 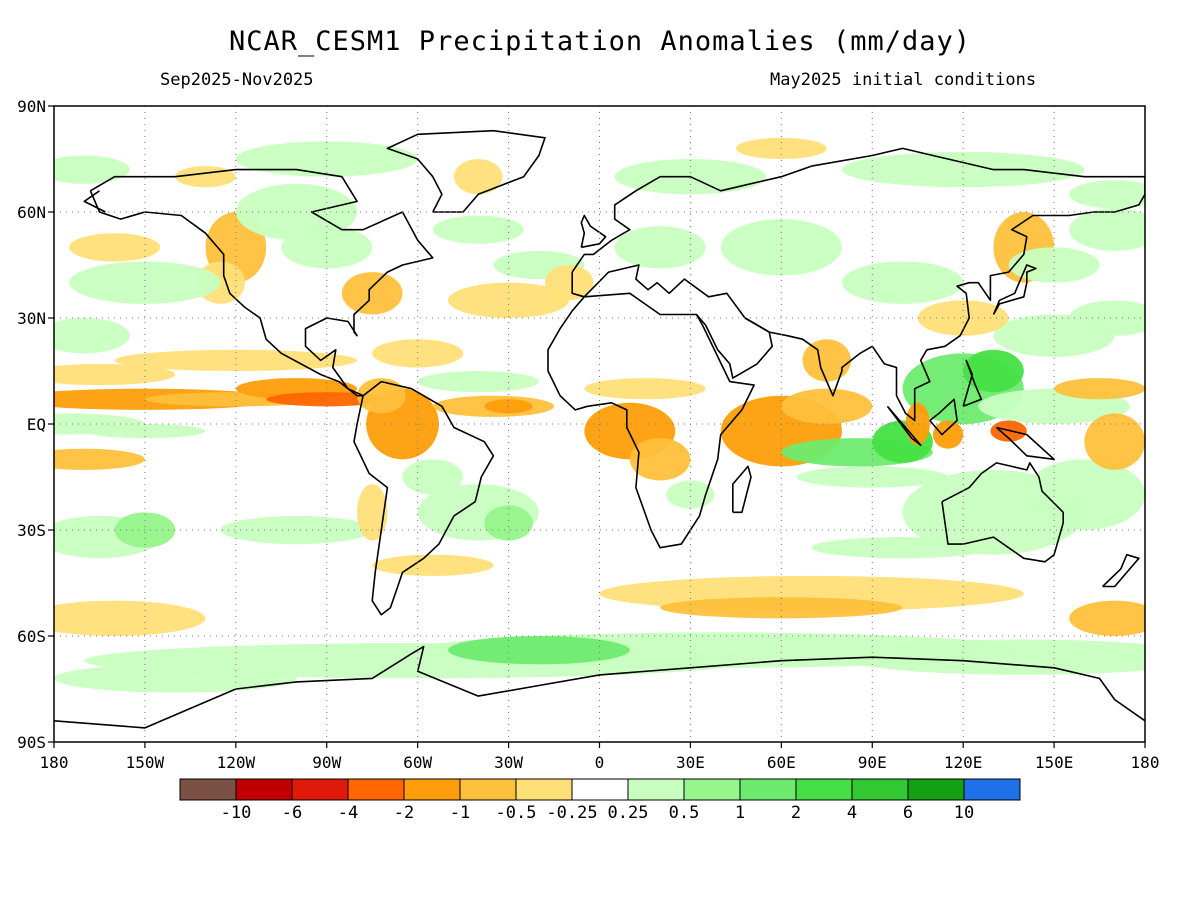 I want to click on lon-tick-label: 60W, so click(x=417, y=762).